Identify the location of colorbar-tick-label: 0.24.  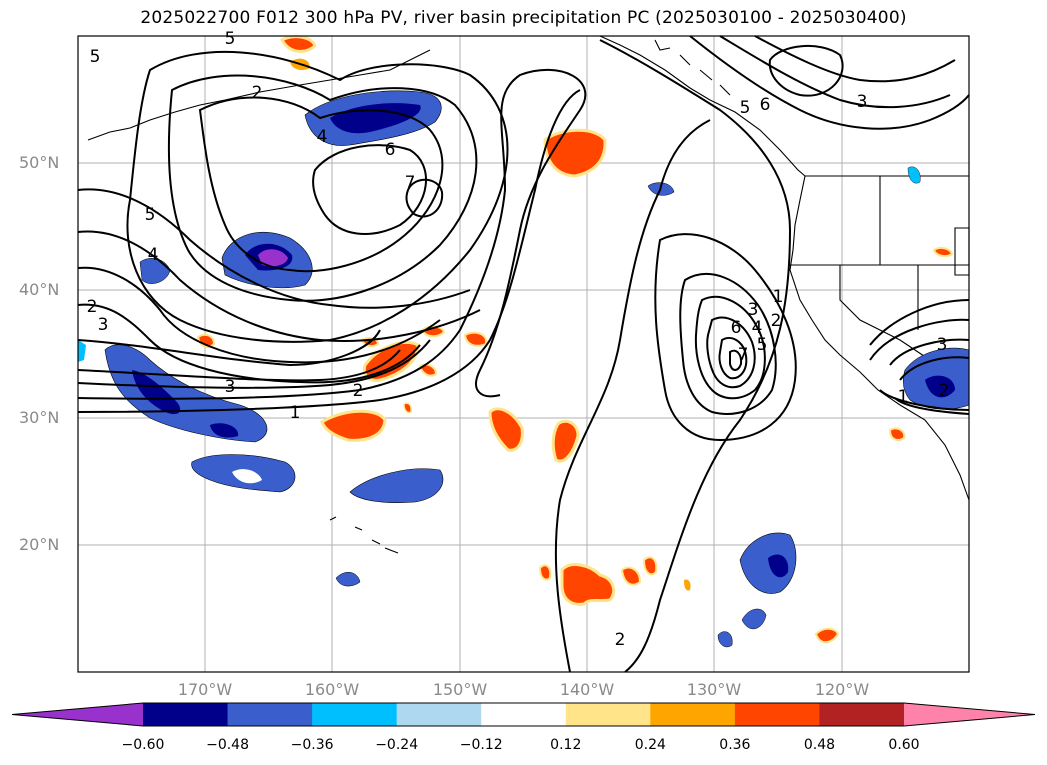
(650, 745).